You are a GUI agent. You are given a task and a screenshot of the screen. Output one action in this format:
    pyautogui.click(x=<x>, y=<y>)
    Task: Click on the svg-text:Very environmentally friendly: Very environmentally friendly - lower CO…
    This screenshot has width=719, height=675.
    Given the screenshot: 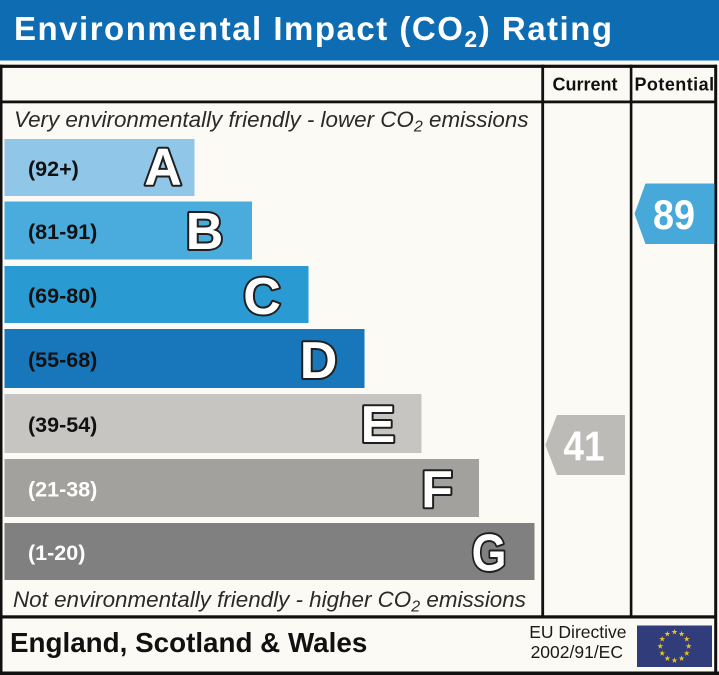 What is the action you would take?
    pyautogui.click(x=271, y=121)
    